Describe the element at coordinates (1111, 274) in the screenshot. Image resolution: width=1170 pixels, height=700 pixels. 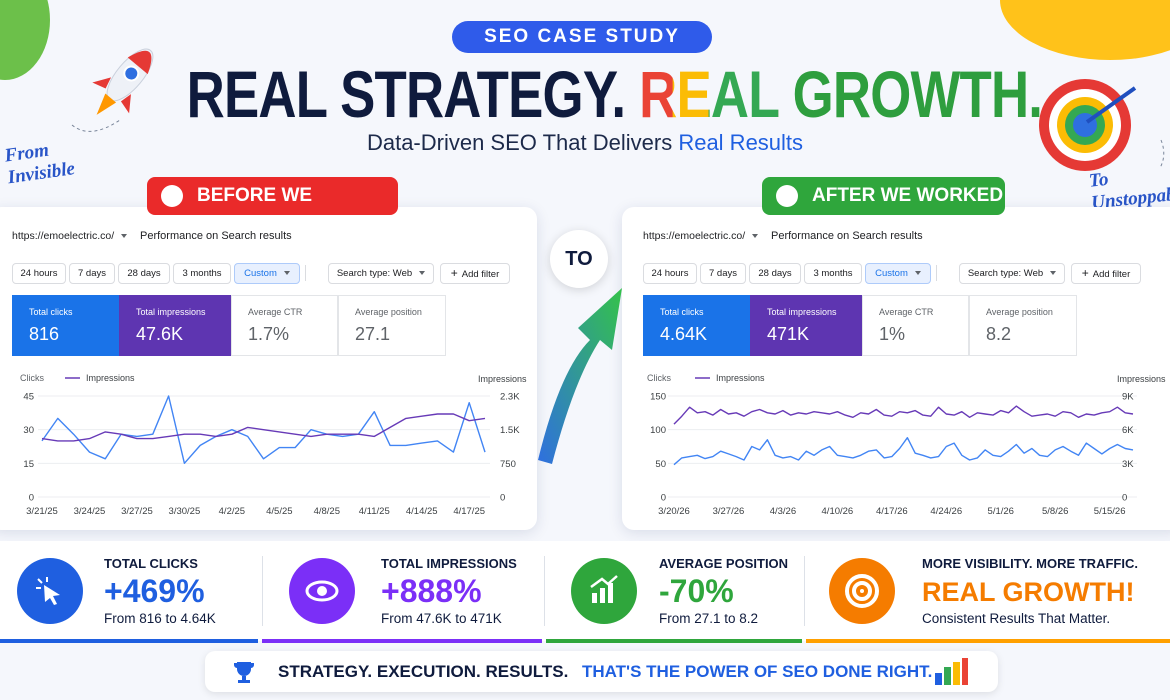
I see `add-filter-text: Add filter` at that location.